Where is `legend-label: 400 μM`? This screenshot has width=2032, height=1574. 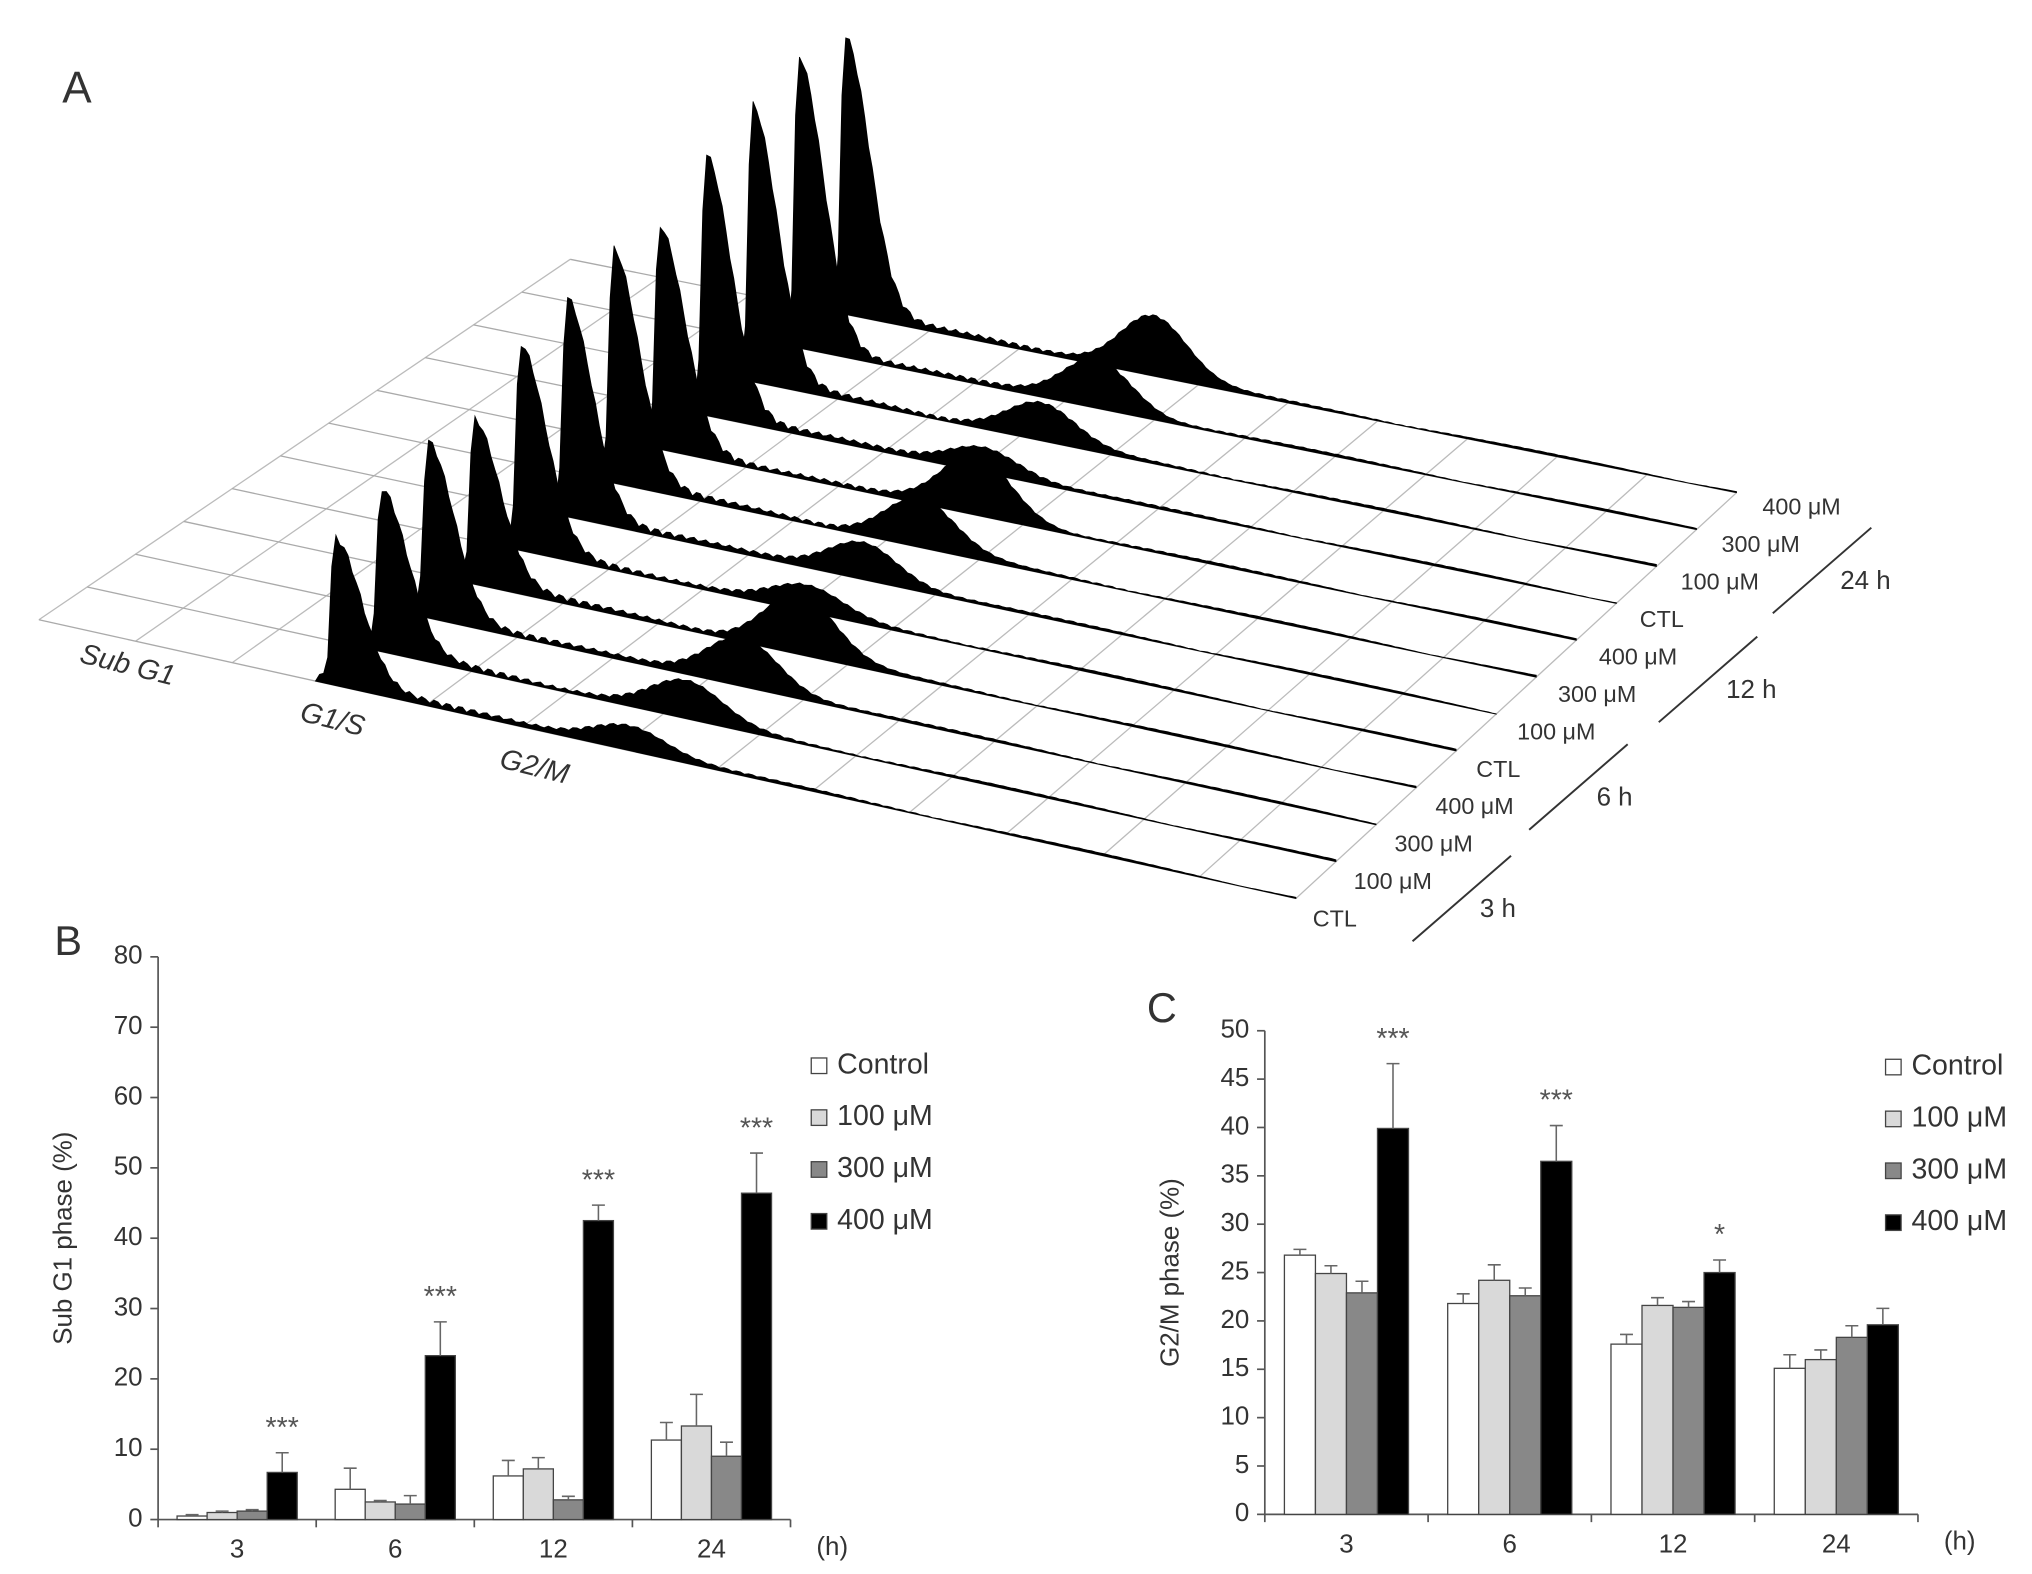
legend-label: 400 μM is located at coordinates (885, 1220).